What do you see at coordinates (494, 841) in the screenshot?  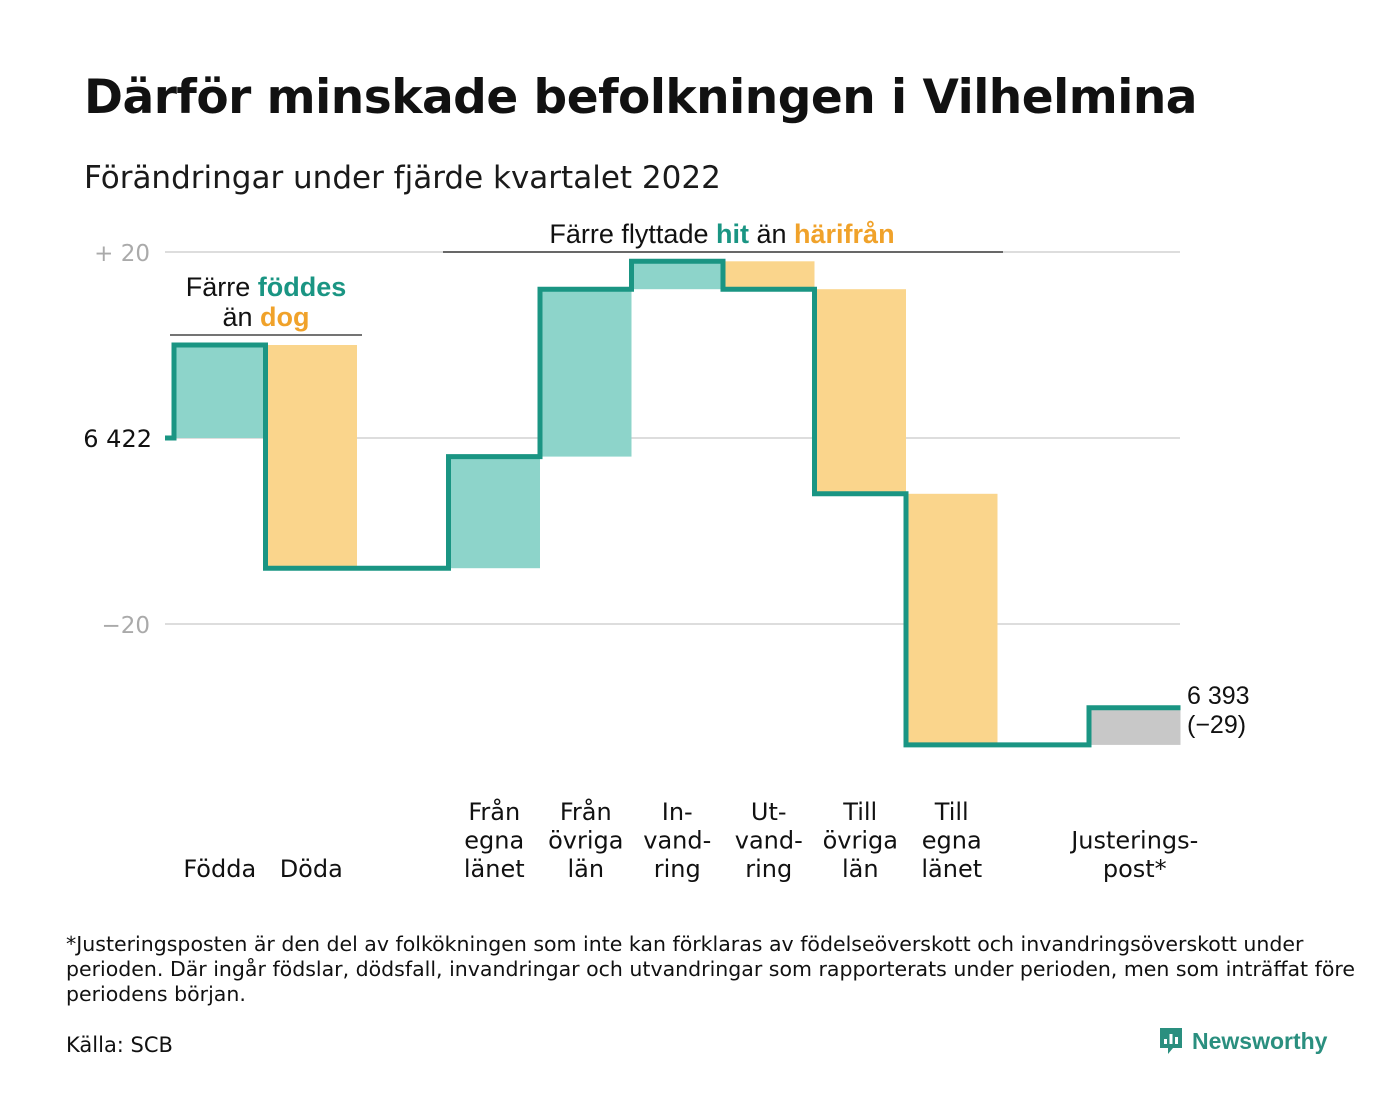 I see `category-label-3-1: egna` at bounding box center [494, 841].